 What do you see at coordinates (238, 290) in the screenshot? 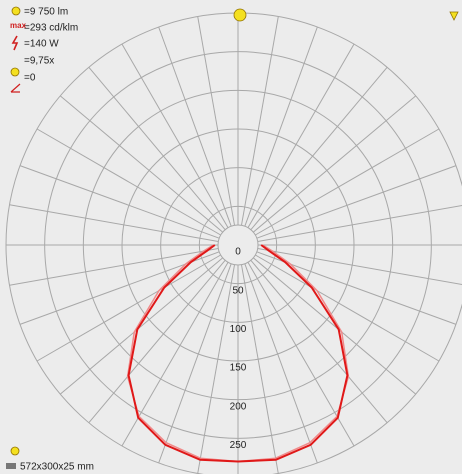
I see `r-tick-label: 50` at bounding box center [238, 290].